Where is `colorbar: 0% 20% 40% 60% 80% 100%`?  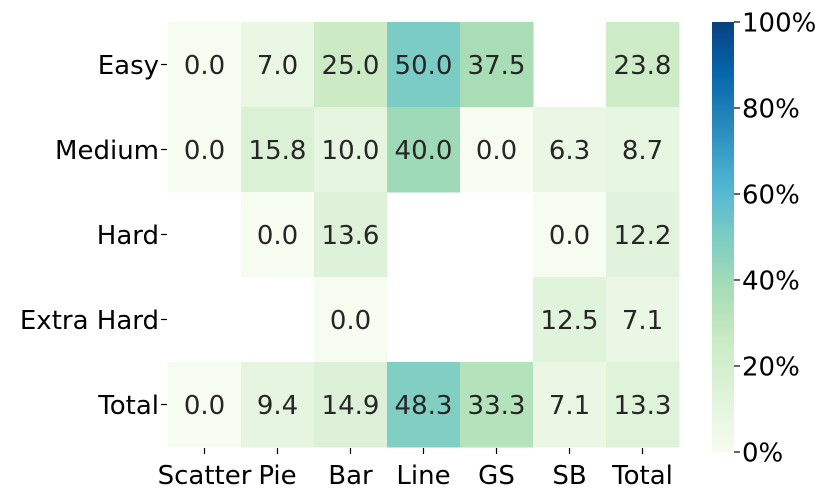
colorbar: 0% 20% 40% 60% 80% 100% is located at coordinates (764, 238).